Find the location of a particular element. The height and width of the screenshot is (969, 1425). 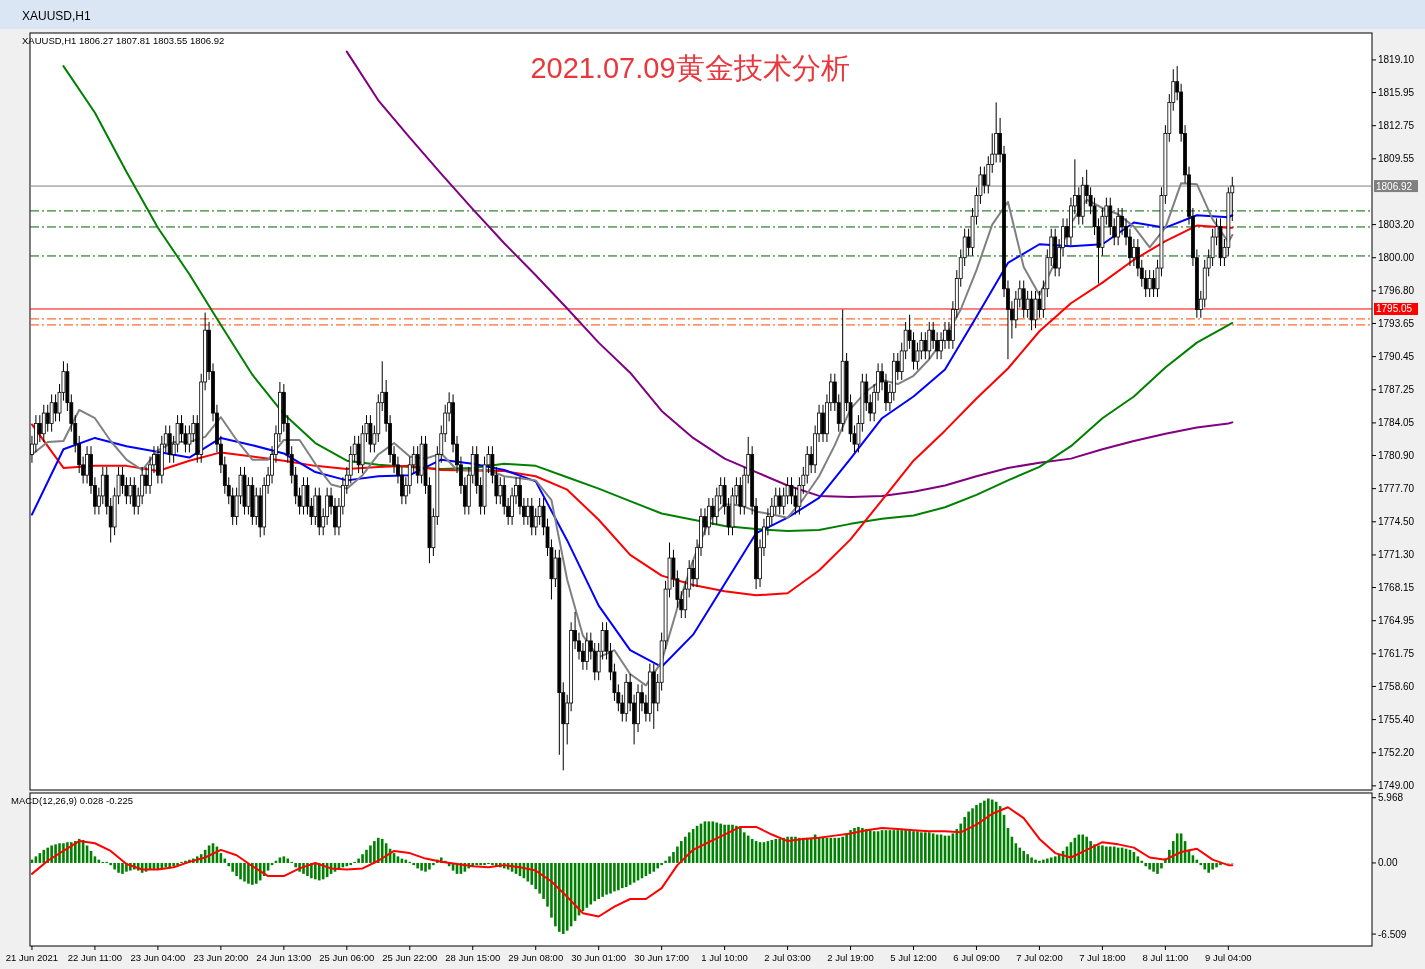

y-tick-label: 0.00 is located at coordinates (1388, 863).